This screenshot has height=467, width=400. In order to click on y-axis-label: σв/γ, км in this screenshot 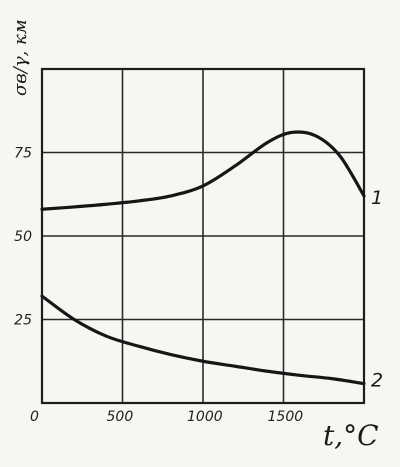, I will do `click(20, 57)`.